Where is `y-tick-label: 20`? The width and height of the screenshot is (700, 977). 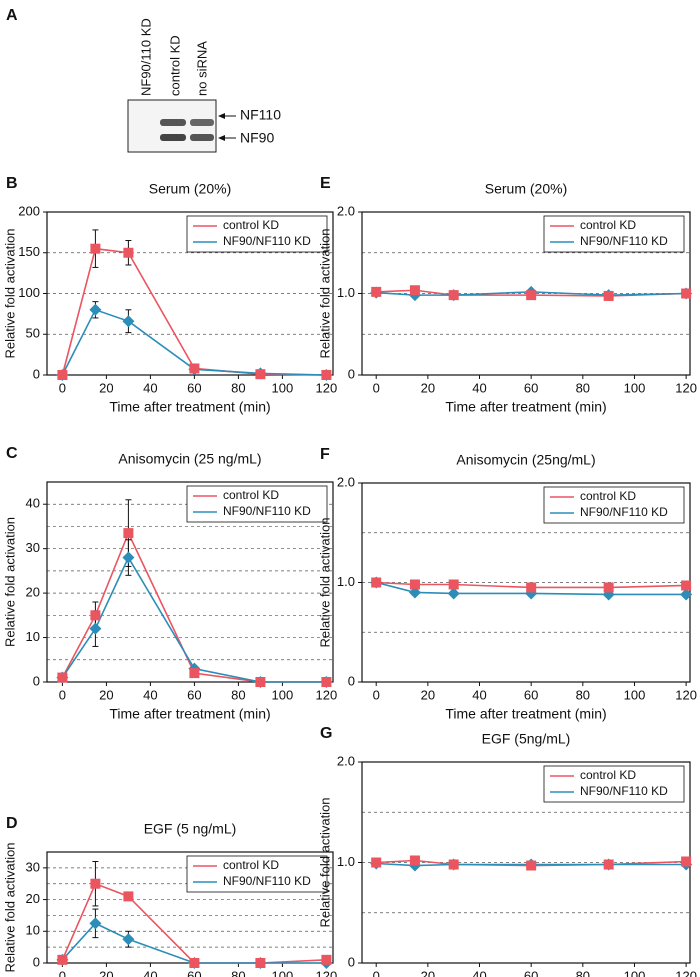
y-tick-label: 20 is located at coordinates (33, 592).